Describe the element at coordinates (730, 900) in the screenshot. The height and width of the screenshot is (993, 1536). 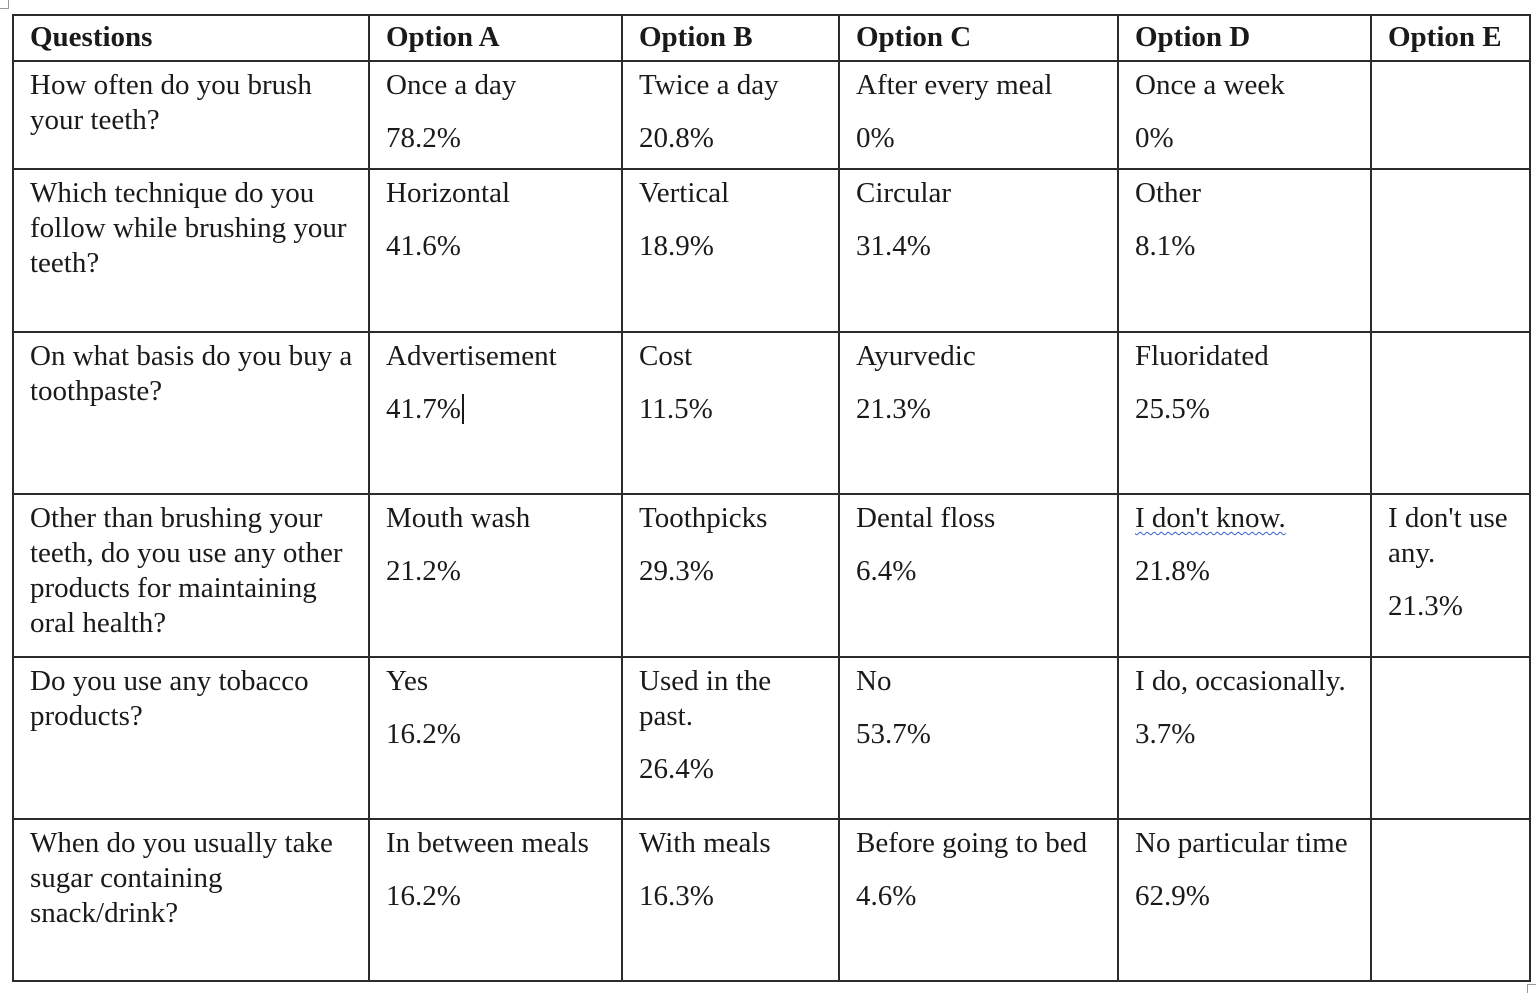
I see `option-cell: With meals 16.3%` at that location.